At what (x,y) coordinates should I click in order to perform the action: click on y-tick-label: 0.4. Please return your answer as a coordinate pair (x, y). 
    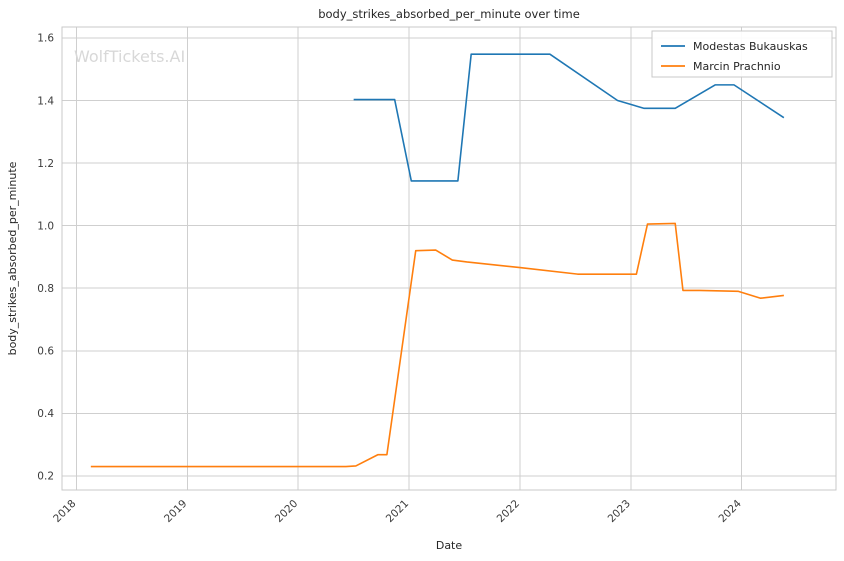
    Looking at the image, I should click on (45, 414).